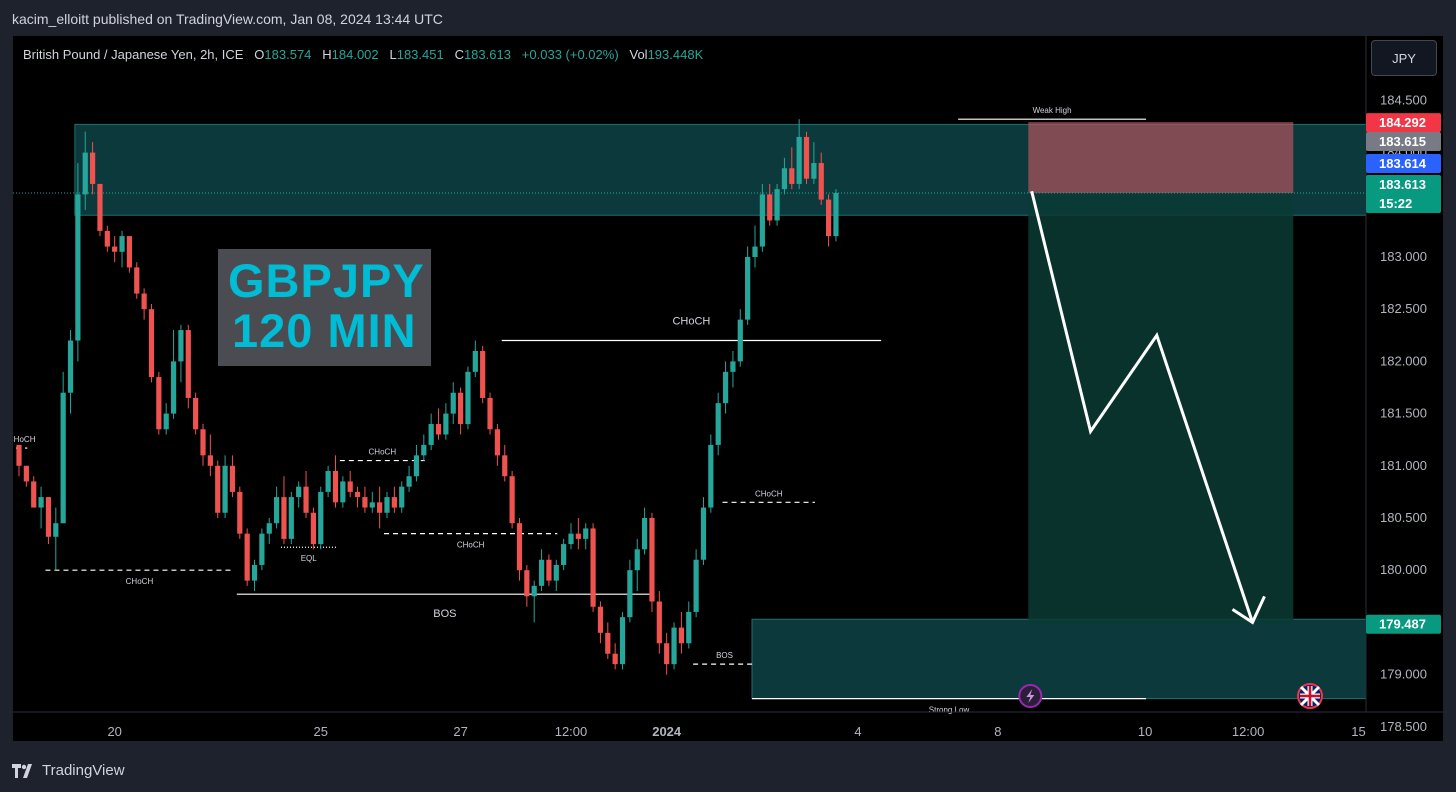 This screenshot has width=1456, height=792. What do you see at coordinates (1404, 58) in the screenshot?
I see `currency-button: JPY` at bounding box center [1404, 58].